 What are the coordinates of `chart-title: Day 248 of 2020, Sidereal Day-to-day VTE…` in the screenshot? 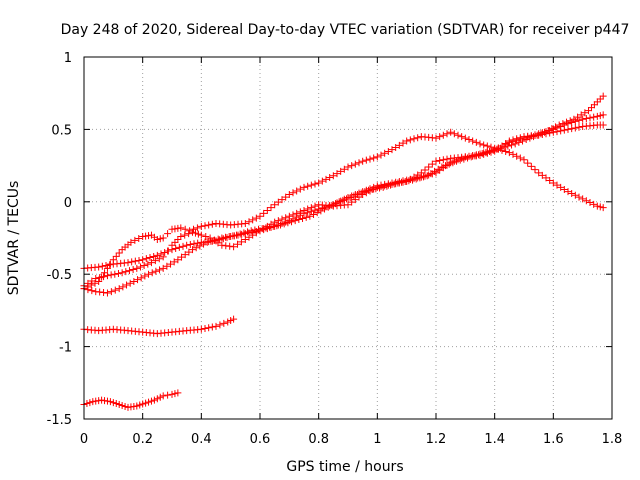 It's located at (345, 30).